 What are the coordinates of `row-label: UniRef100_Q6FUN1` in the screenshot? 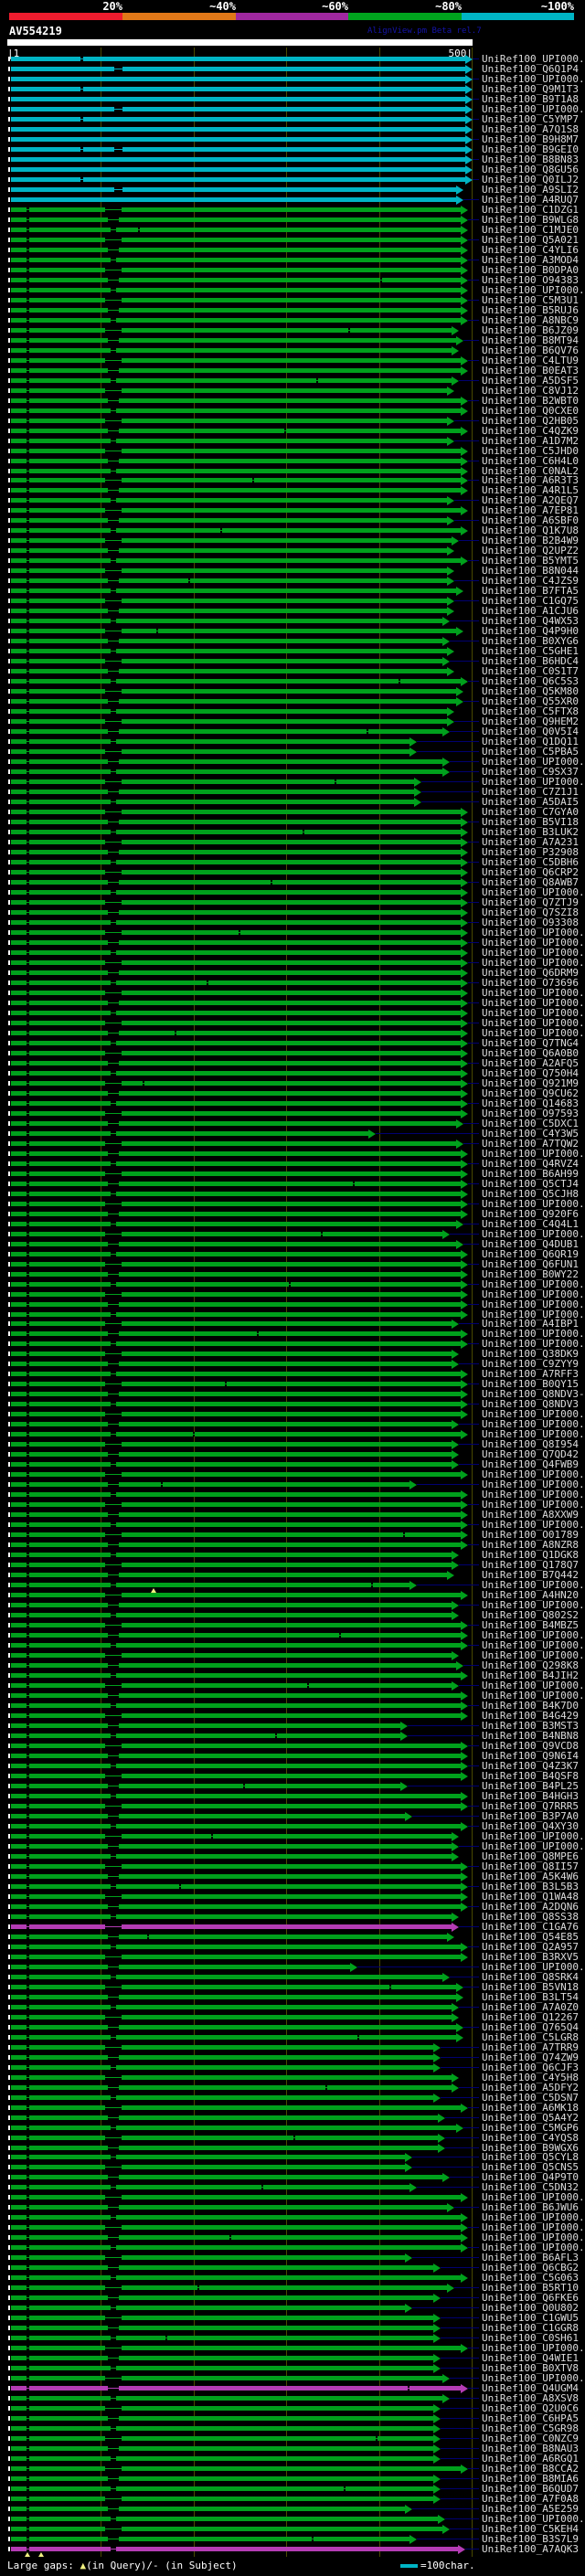 It's located at (531, 1264).